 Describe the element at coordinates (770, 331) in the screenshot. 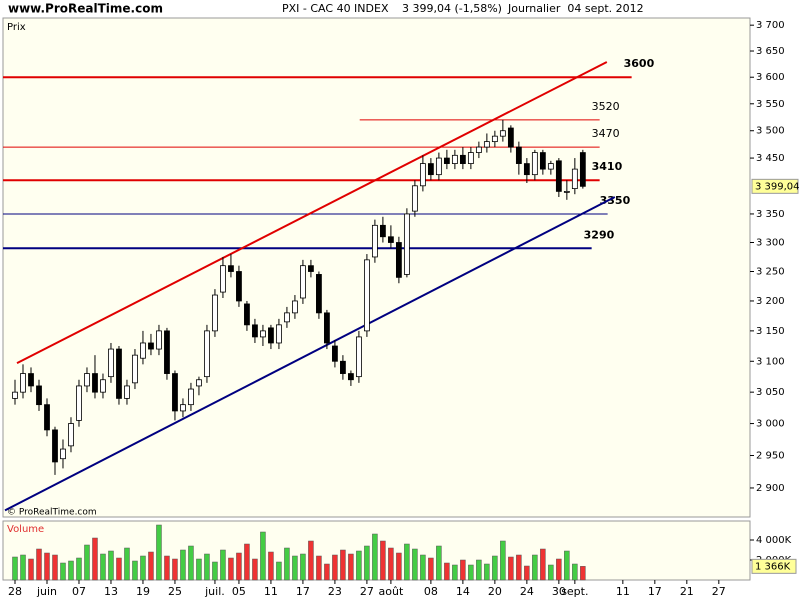

I see `y-tick-label: 3 150` at that location.